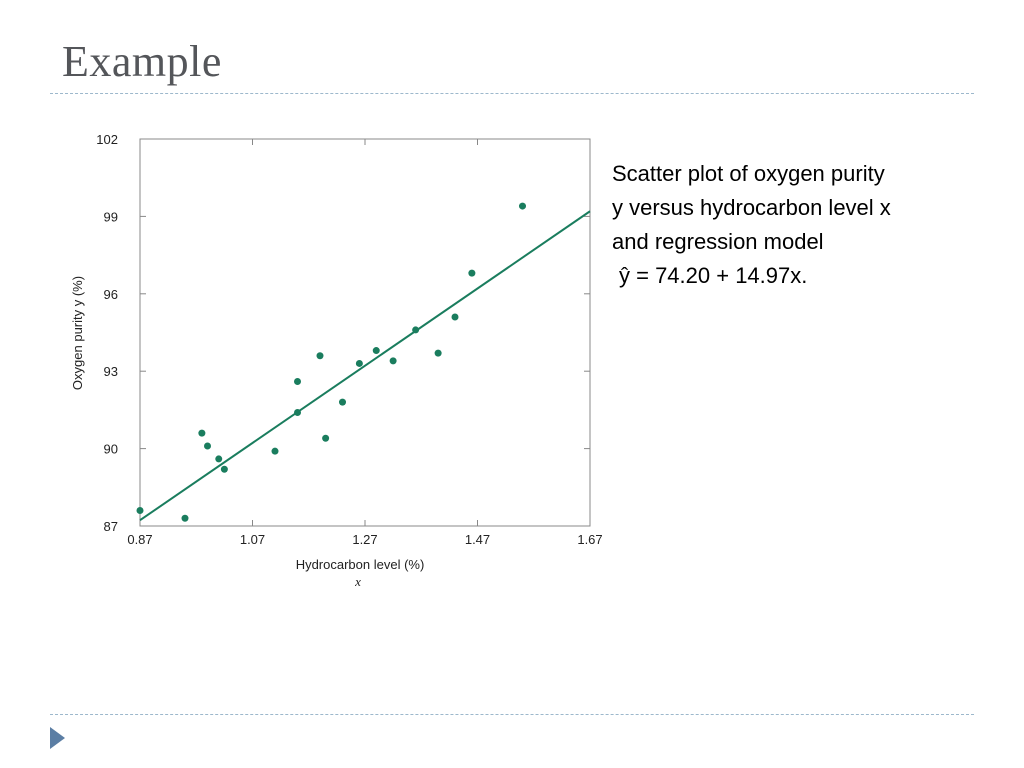 Image resolution: width=1024 pixels, height=768 pixels. Describe the element at coordinates (589, 539) in the screenshot. I see `x-tick-label: 1.67` at that location.